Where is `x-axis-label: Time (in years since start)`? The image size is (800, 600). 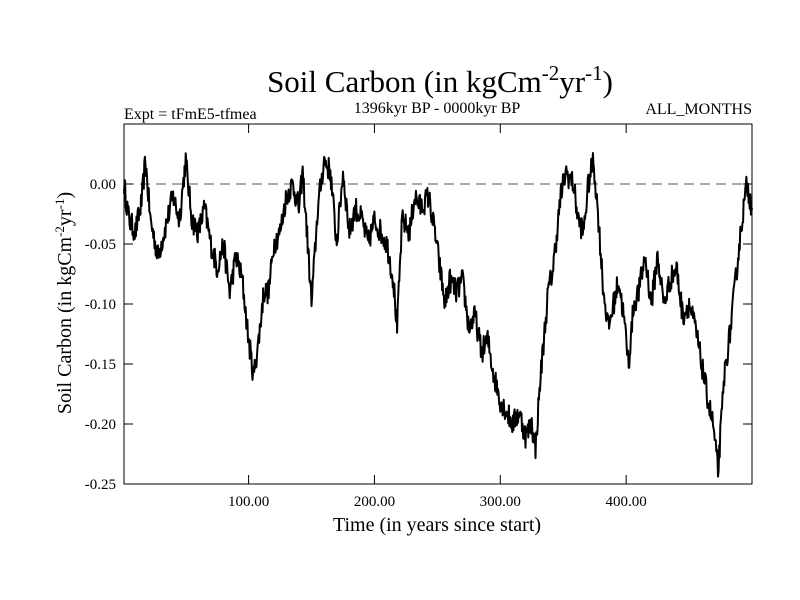 x-axis-label: Time (in years since start) is located at coordinates (437, 525).